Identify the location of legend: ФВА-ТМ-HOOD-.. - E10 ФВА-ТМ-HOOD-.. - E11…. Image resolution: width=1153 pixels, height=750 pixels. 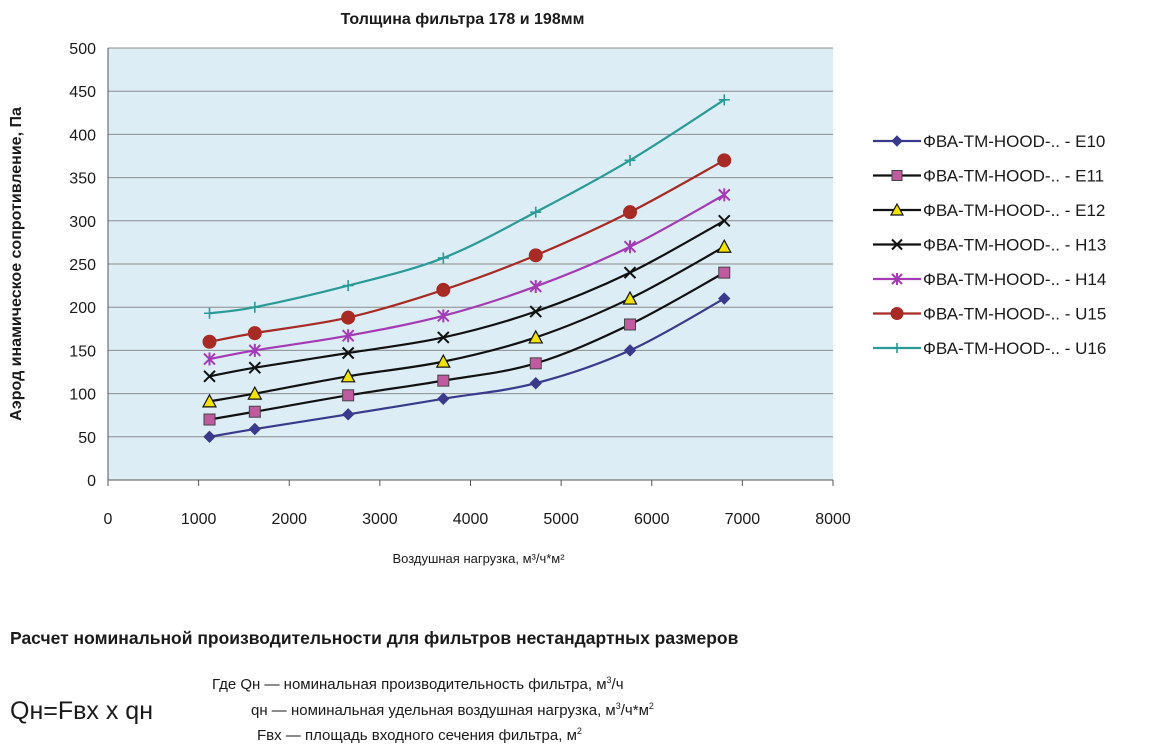
(989, 245).